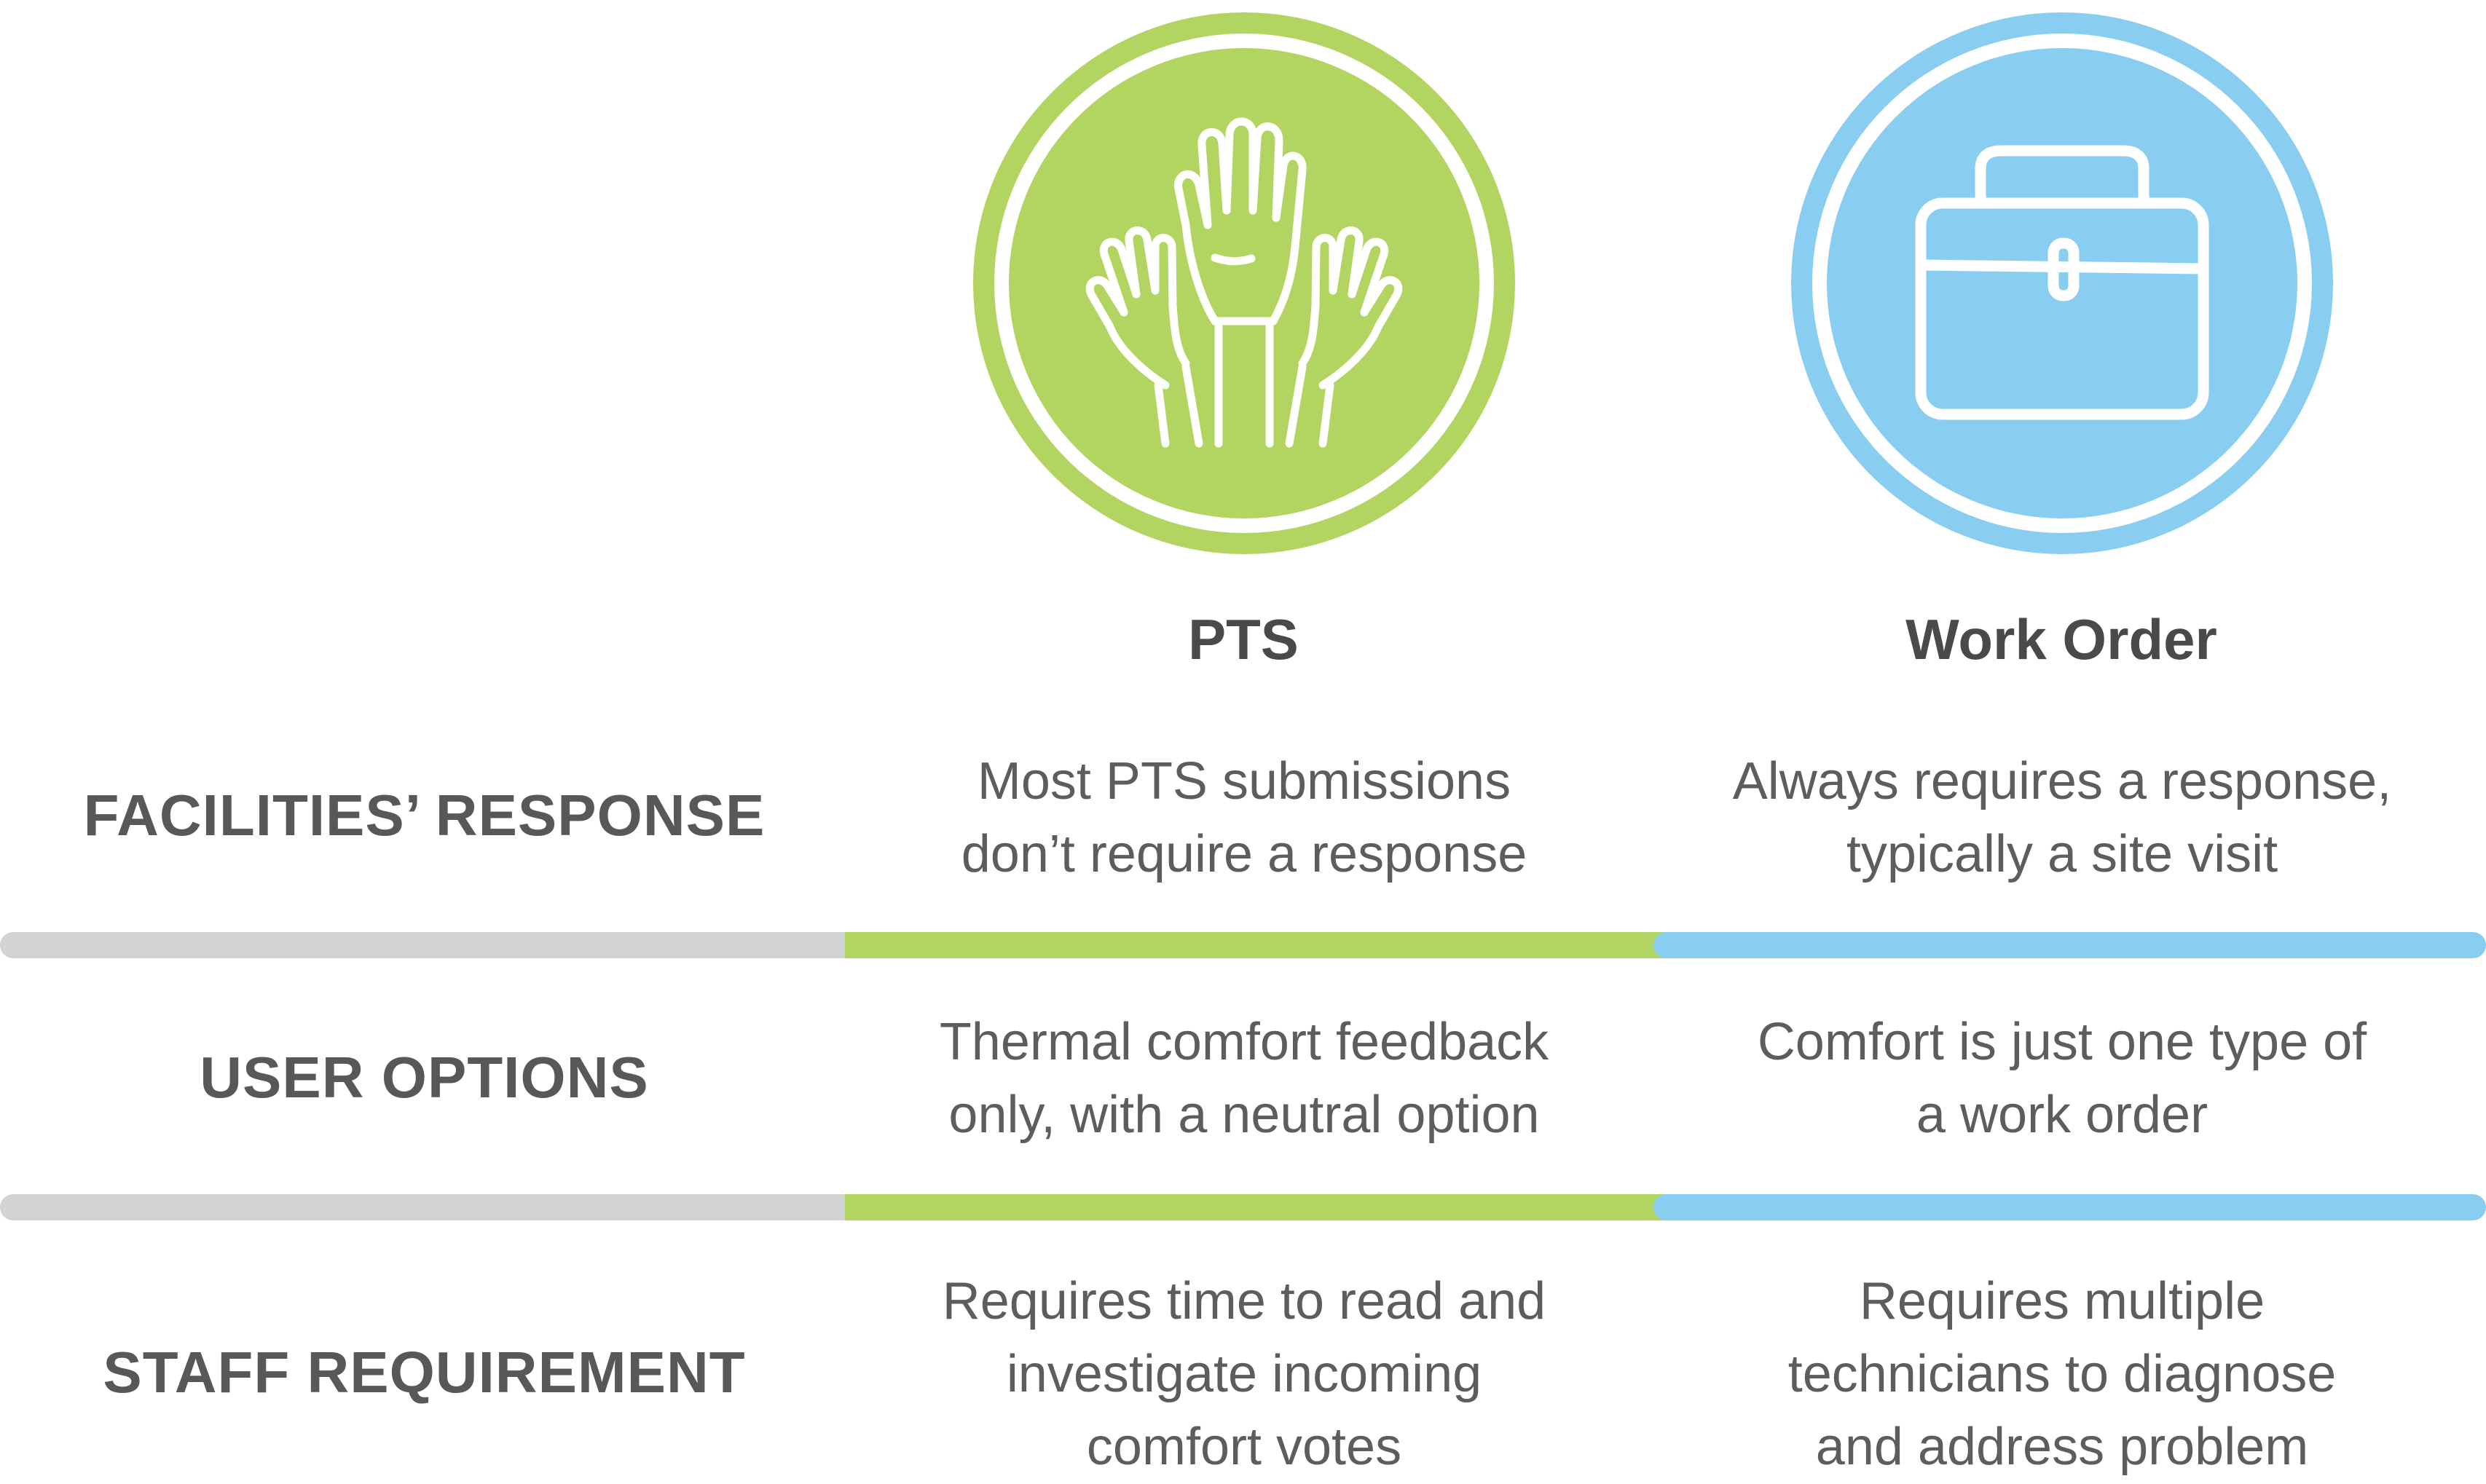 Image resolution: width=2486 pixels, height=1484 pixels. I want to click on work-order-column-title: Work Order, so click(2061, 639).